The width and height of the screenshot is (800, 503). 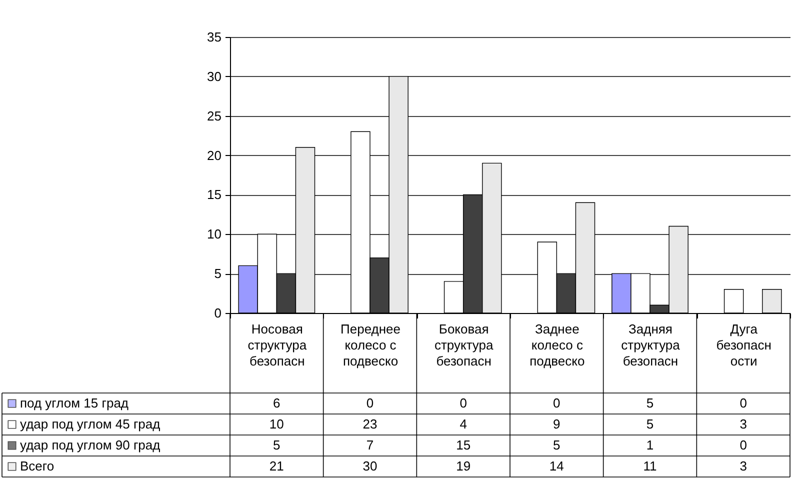 I want to click on legend-label: удар под углом 90 град, so click(x=90, y=445).